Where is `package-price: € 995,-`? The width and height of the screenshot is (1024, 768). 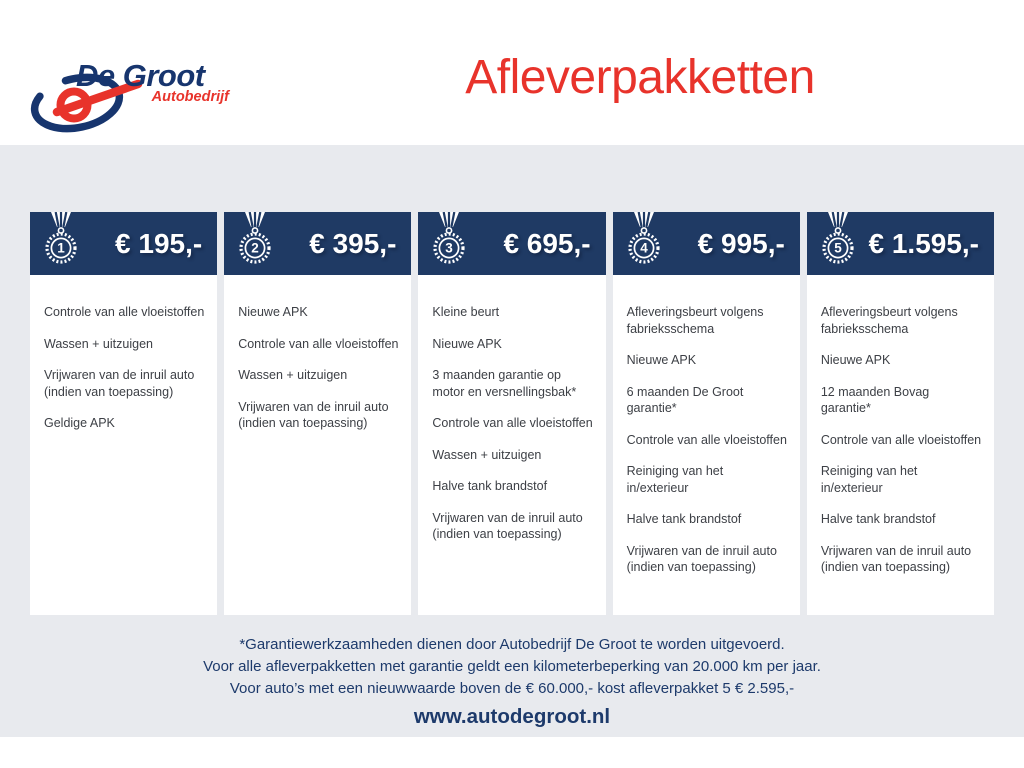
package-price: € 995,- is located at coordinates (741, 243).